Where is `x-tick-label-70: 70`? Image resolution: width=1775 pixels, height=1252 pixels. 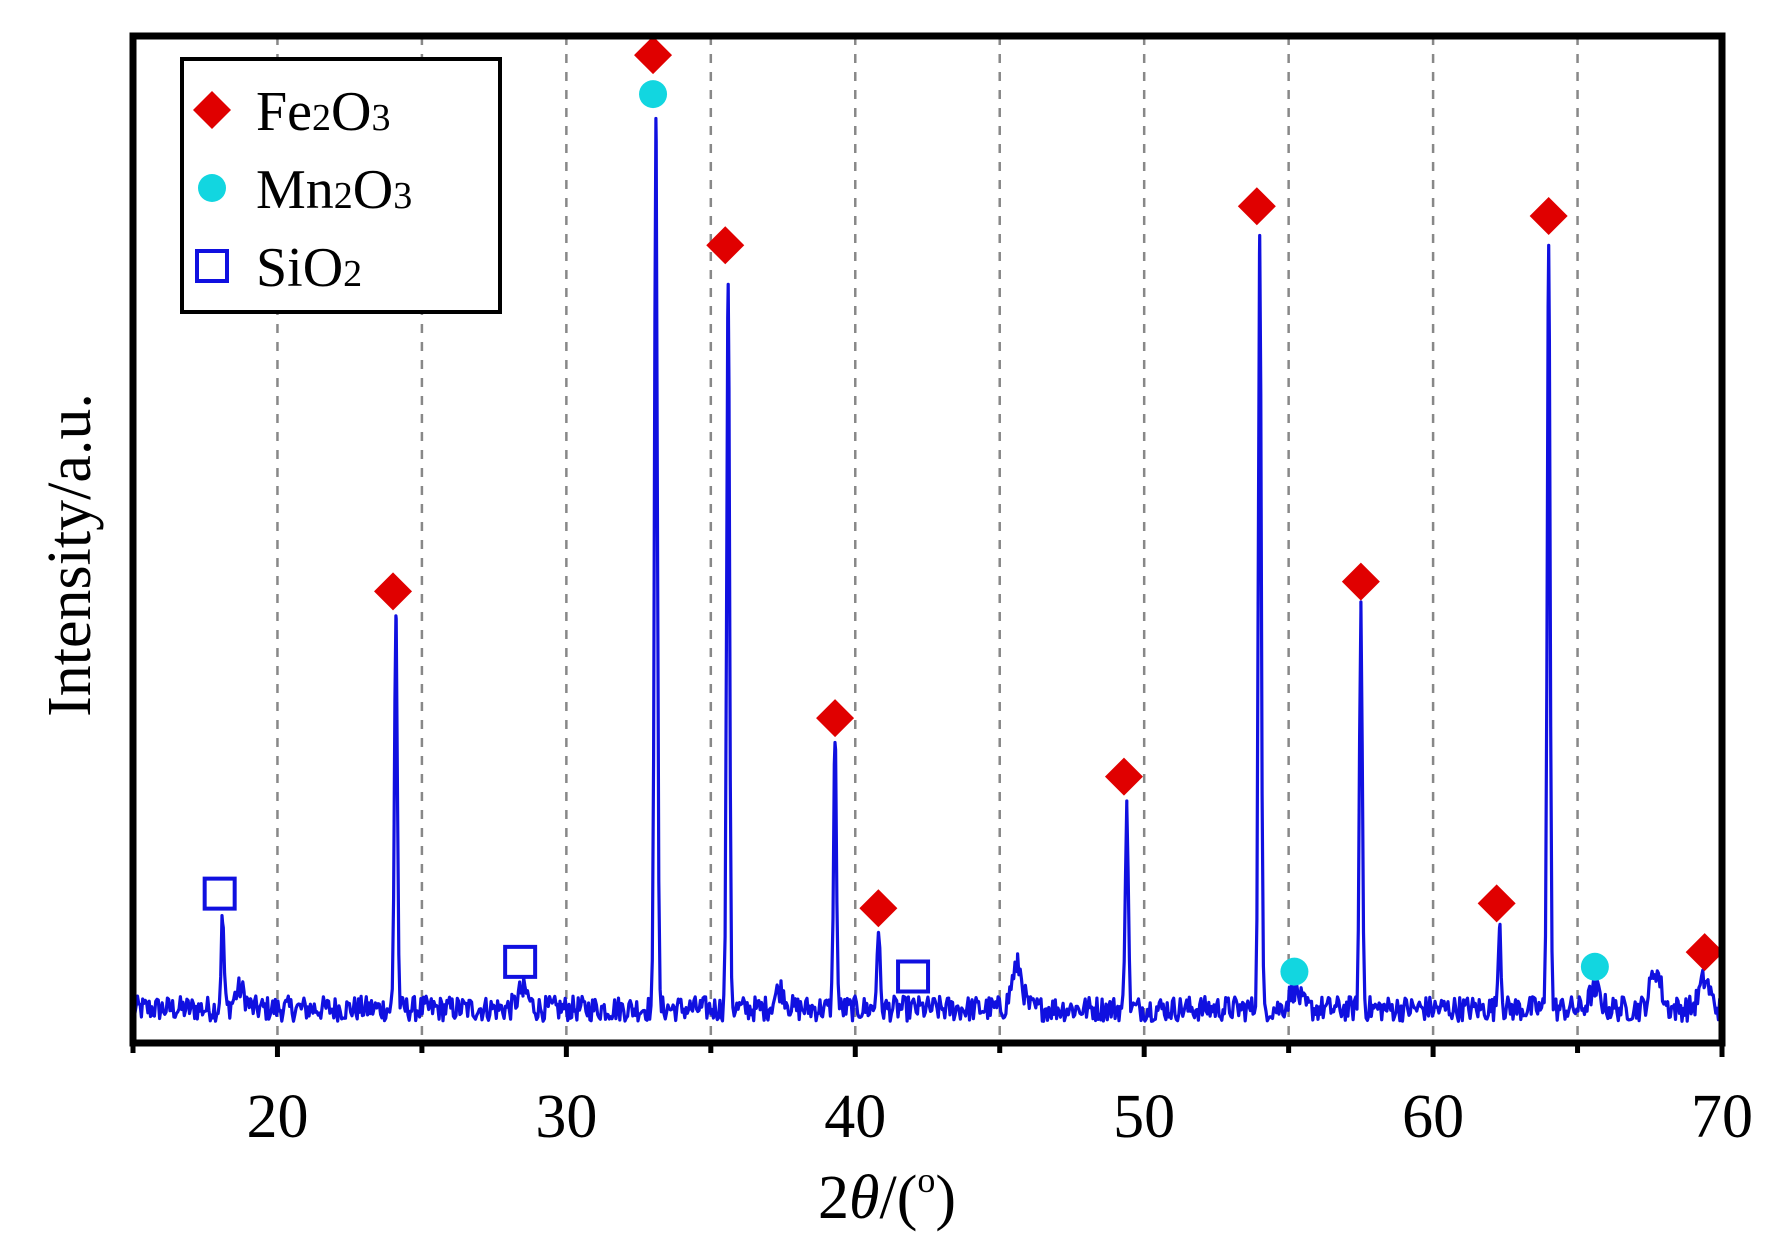 x-tick-label-70: 70 is located at coordinates (1722, 1117).